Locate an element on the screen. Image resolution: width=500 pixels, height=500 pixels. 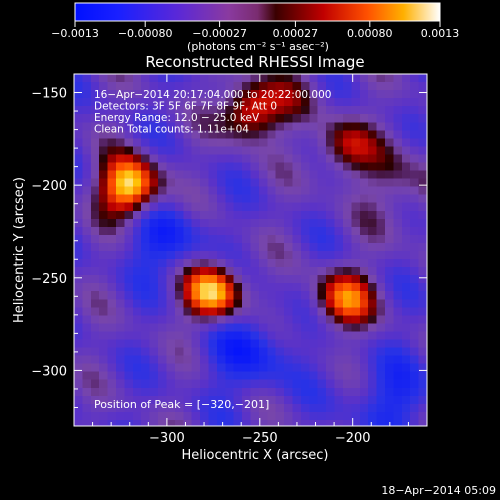
colorbar-tick-label: 0.0013 is located at coordinates (440, 33).